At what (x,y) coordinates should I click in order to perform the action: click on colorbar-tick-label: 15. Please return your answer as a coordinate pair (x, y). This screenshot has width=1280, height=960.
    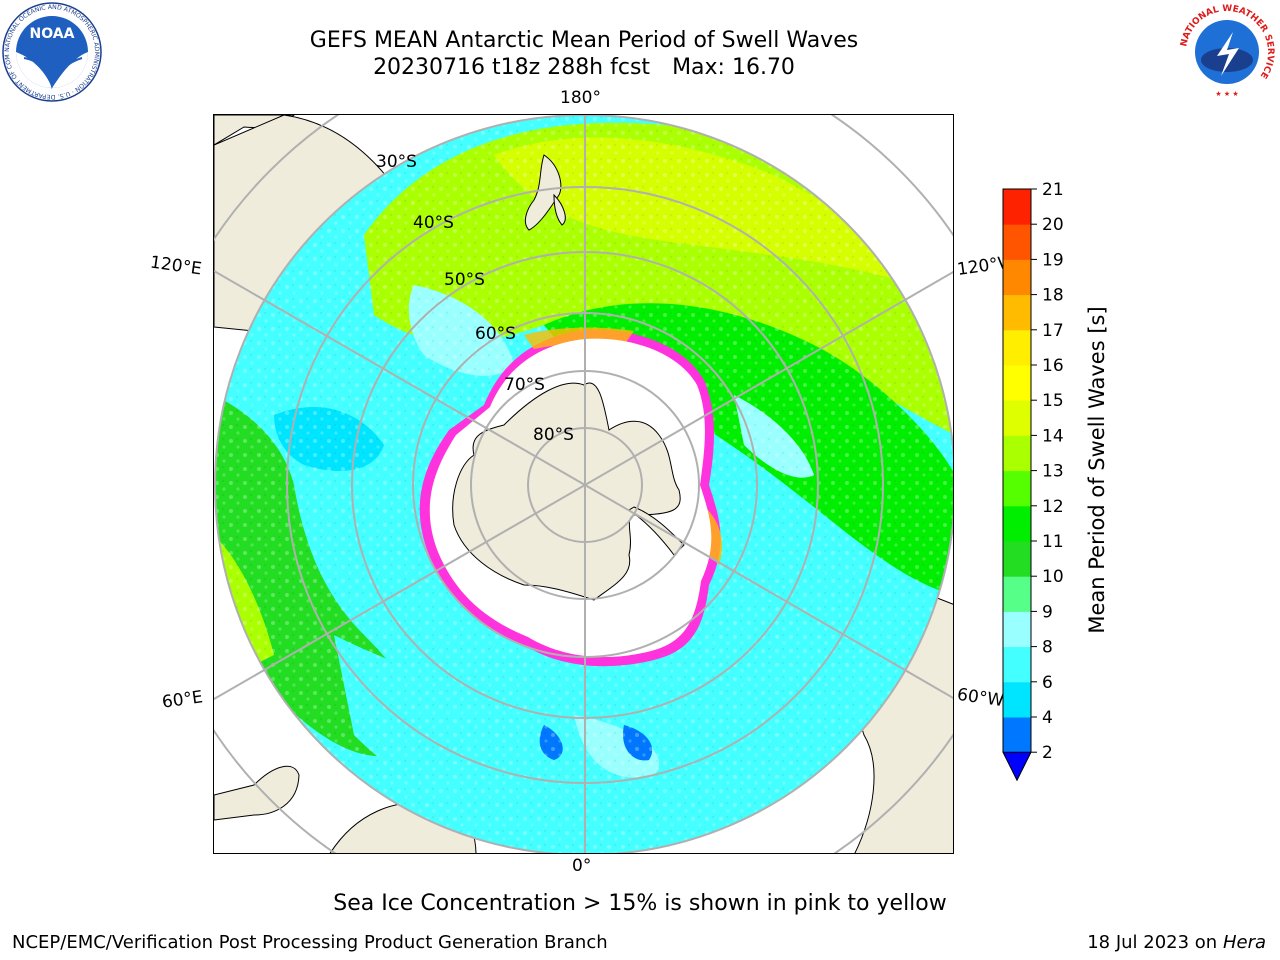
    Looking at the image, I should click on (1053, 401).